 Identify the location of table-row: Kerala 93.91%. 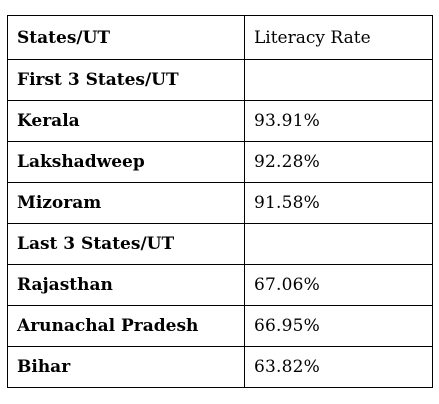
(220, 121).